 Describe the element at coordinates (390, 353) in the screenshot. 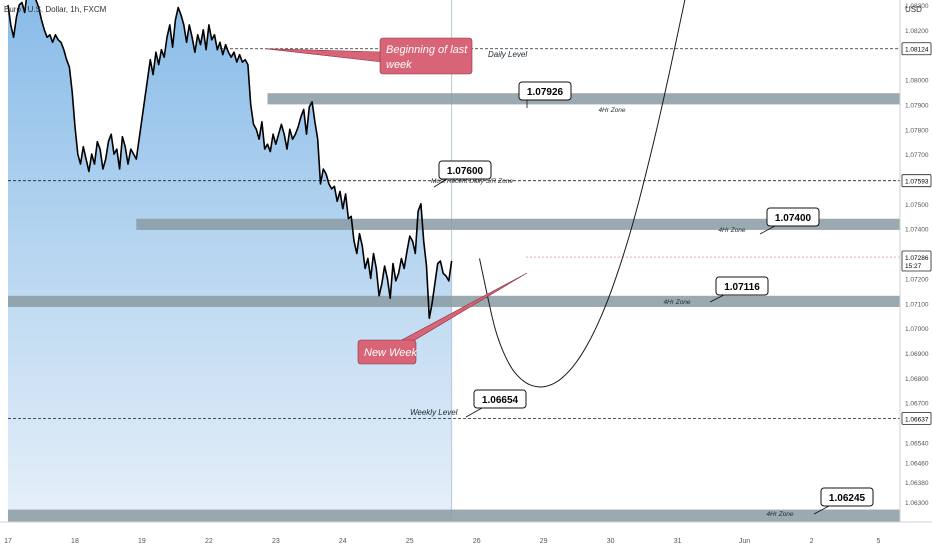

I see `annotation-text-2: New Week` at that location.